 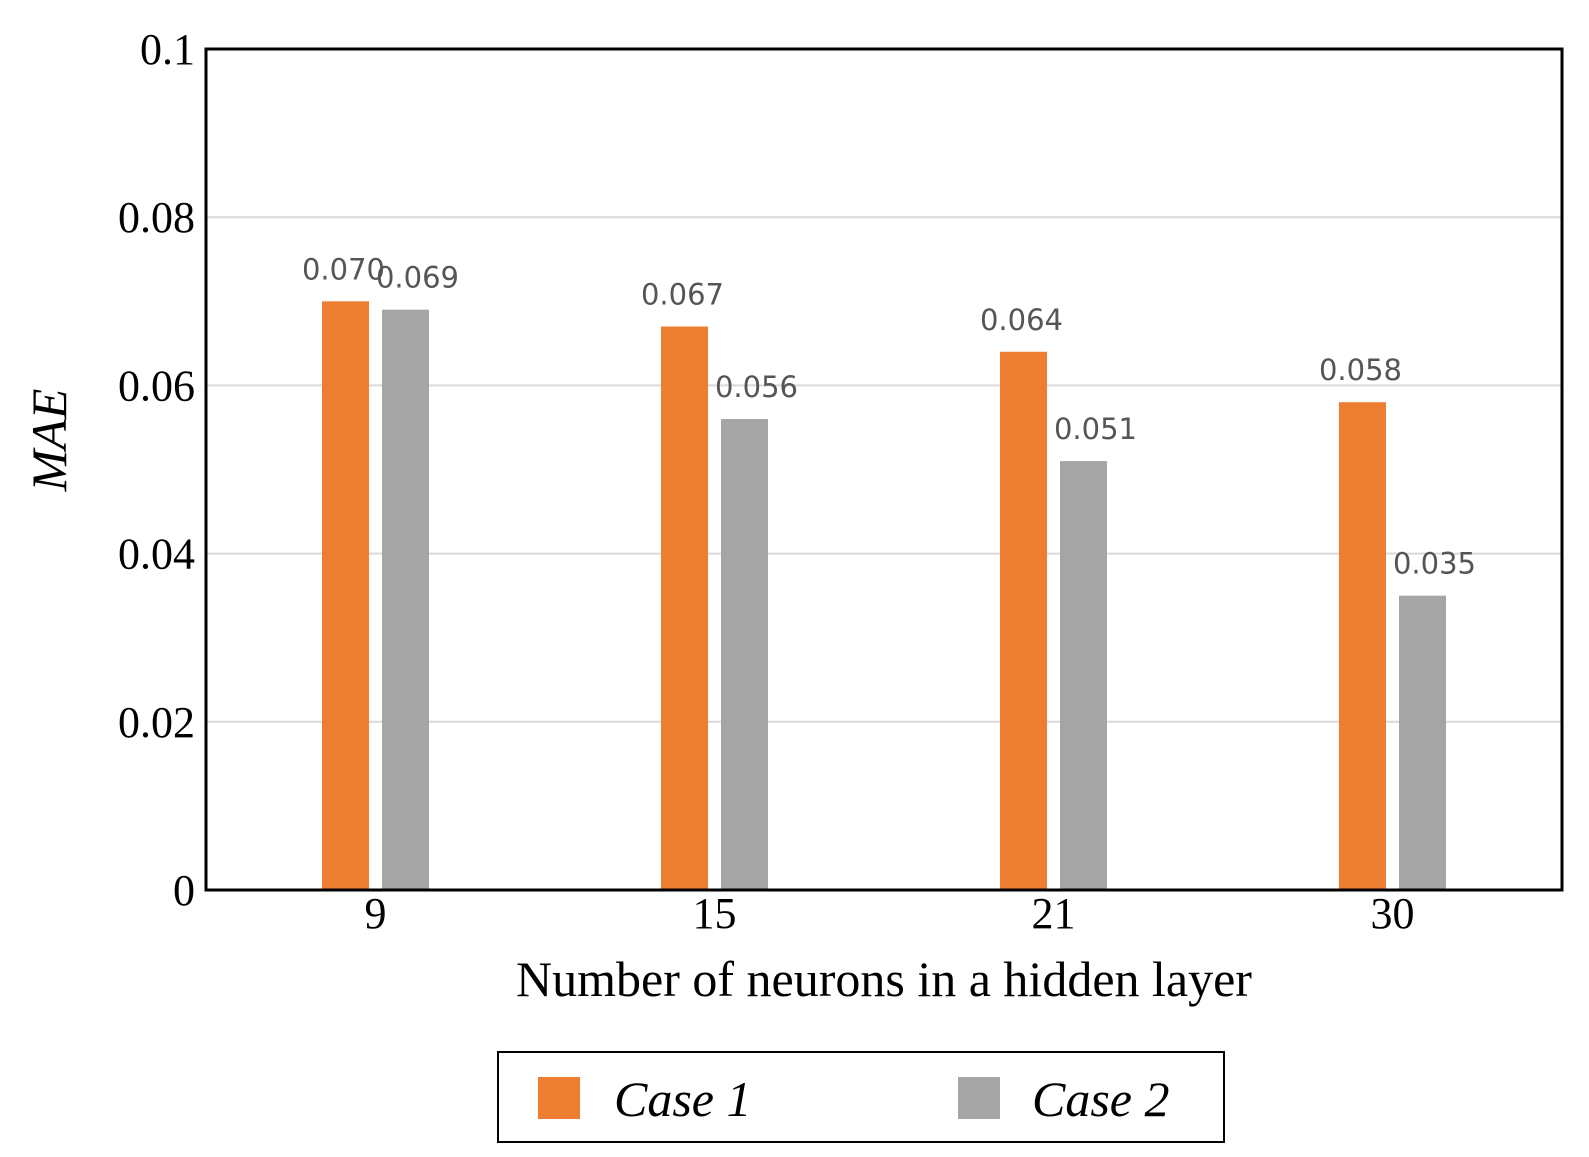 What do you see at coordinates (1101, 1099) in the screenshot?
I see `legend-label-case-2: Case 2` at bounding box center [1101, 1099].